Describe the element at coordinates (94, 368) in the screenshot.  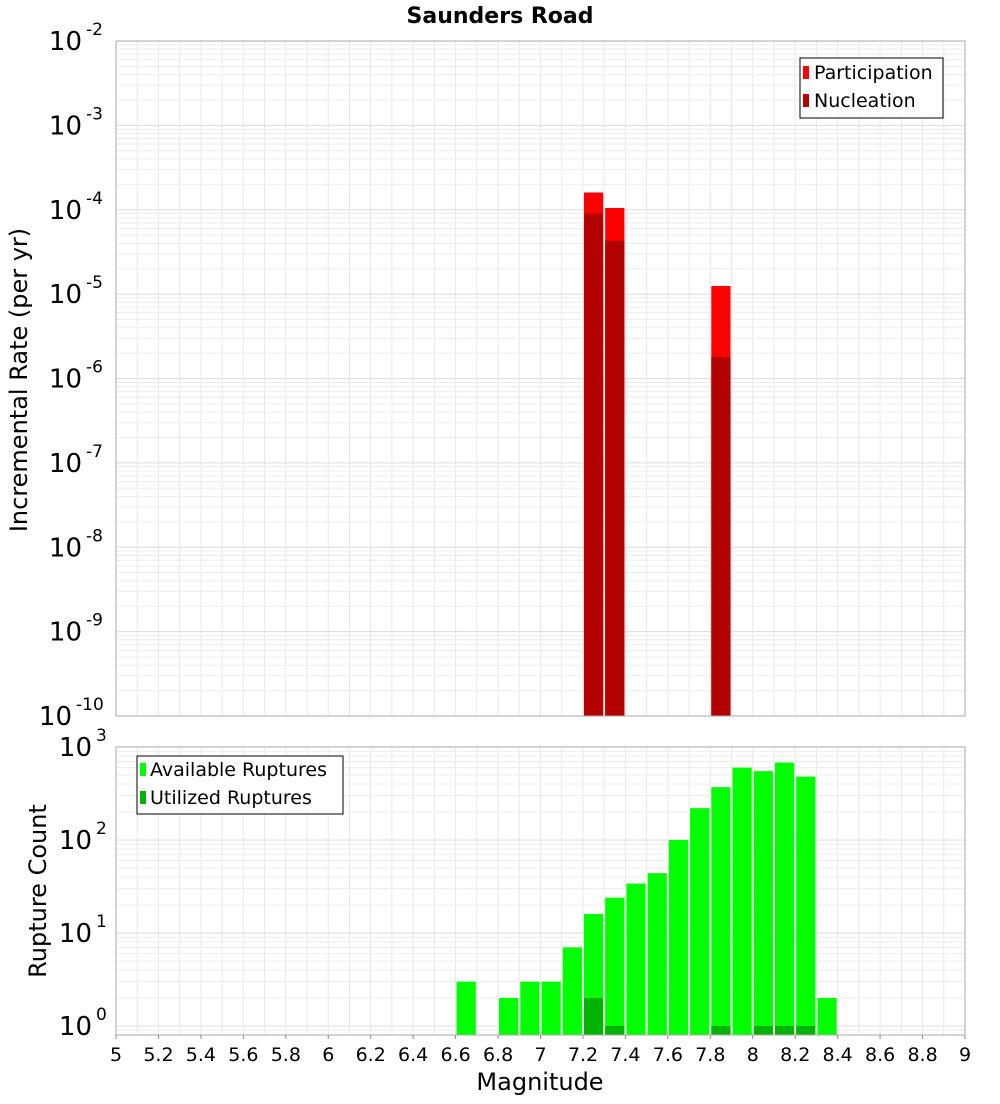
I see `y-tick-exponent: -6` at that location.